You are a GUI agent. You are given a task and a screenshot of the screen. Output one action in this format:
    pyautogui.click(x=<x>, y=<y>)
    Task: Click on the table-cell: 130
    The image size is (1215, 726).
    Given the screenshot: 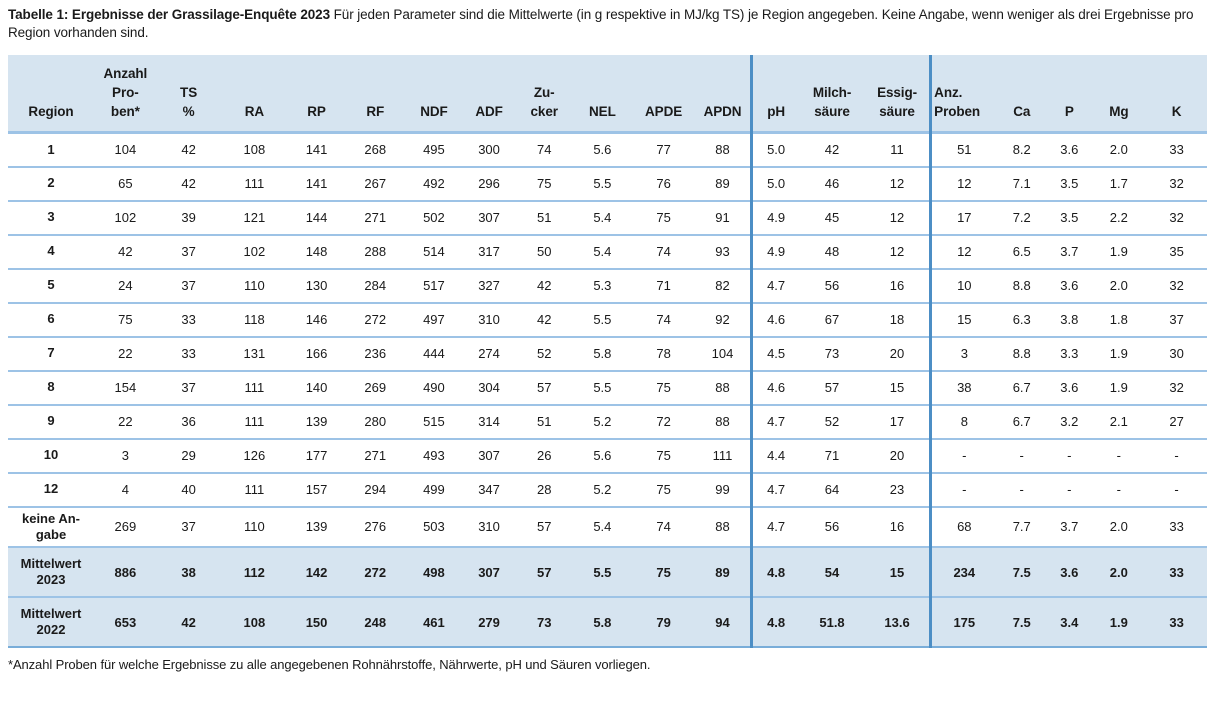 What is the action you would take?
    pyautogui.click(x=316, y=286)
    